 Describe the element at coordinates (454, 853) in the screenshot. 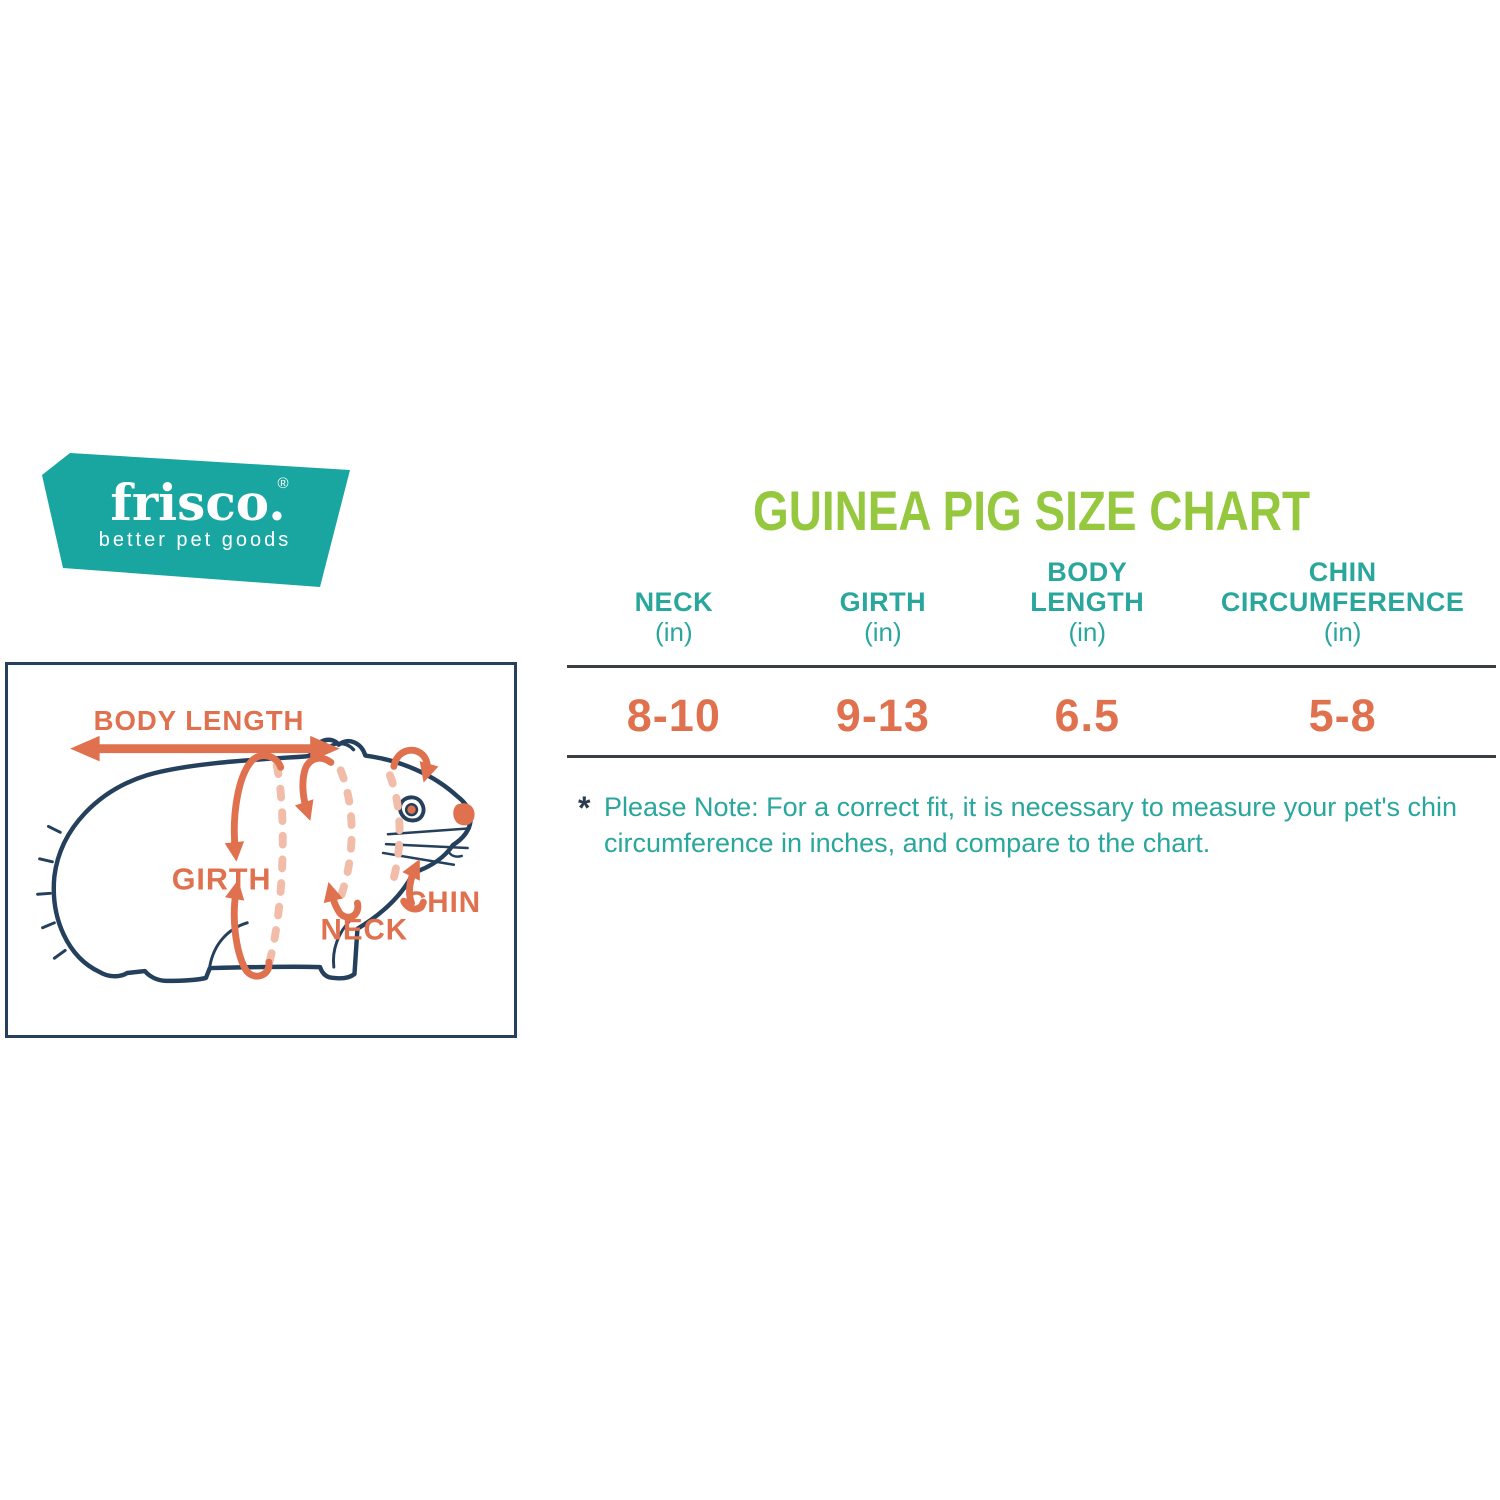

I see `mouth-line` at that location.